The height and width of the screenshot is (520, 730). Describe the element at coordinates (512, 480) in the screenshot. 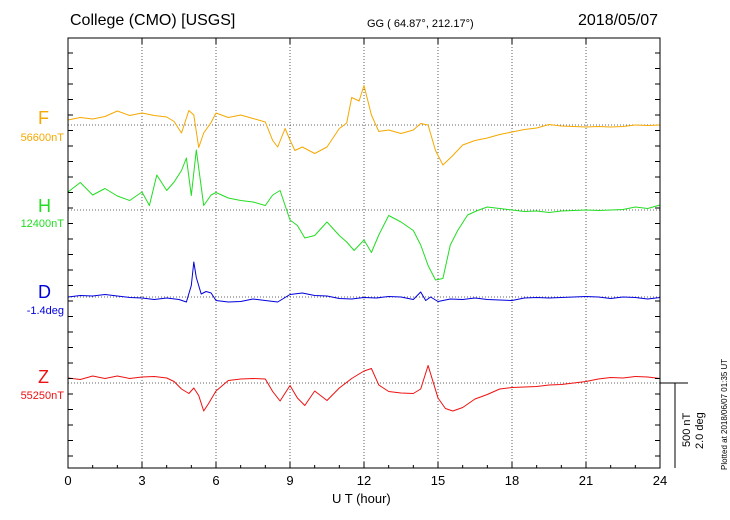

I see `x-tick-label: 18` at that location.